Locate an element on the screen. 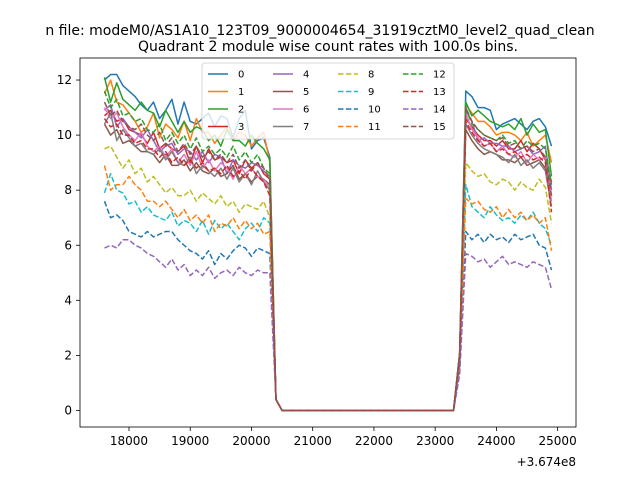 The height and width of the screenshot is (480, 640). x-tick-label-23000: 23000 is located at coordinates (435, 441).